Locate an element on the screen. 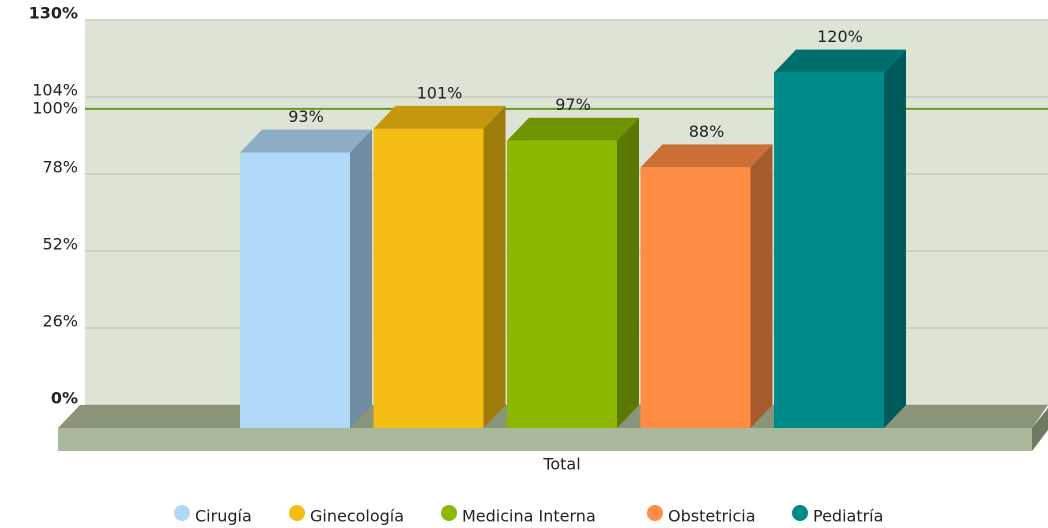 This screenshot has height=528, width=1048. y-tick-label: 130% is located at coordinates (53, 13).